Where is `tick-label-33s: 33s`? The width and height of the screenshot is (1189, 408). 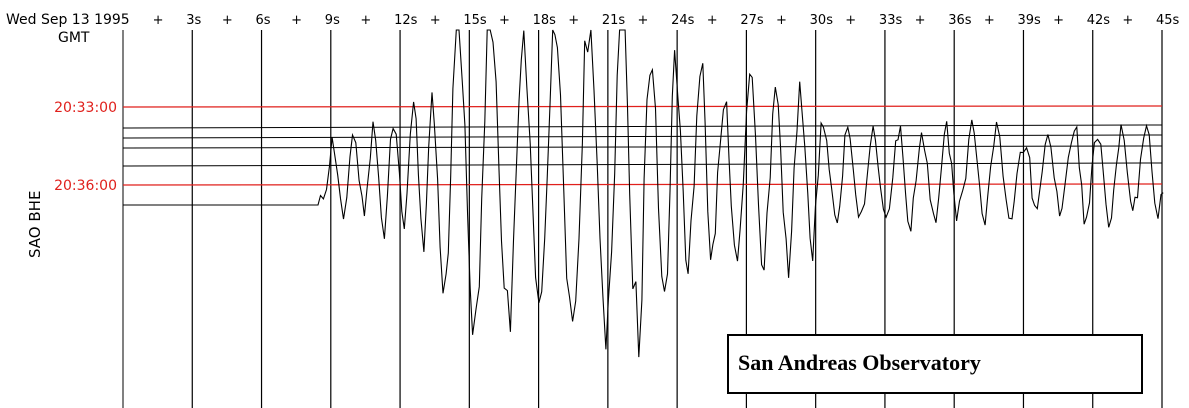
tick-label-33s: 33s is located at coordinates (891, 20).